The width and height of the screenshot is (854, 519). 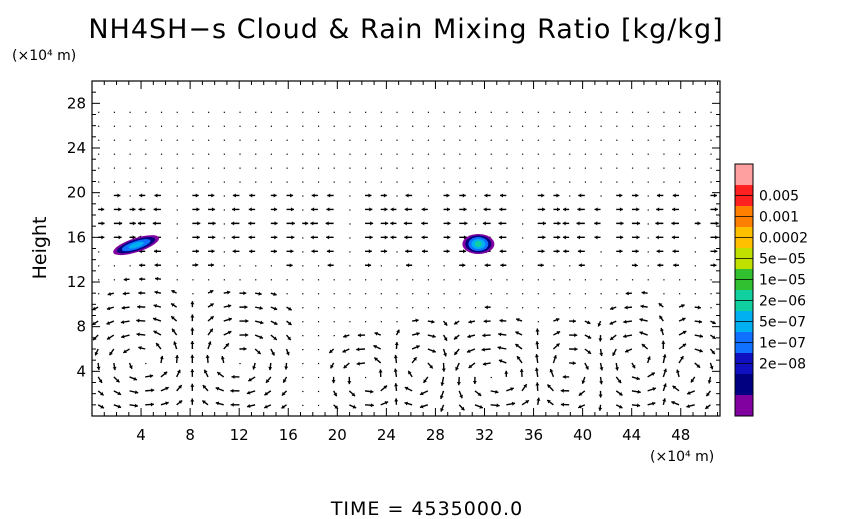 What do you see at coordinates (304, 245) in the screenshot?
I see `cloud-contours` at bounding box center [304, 245].